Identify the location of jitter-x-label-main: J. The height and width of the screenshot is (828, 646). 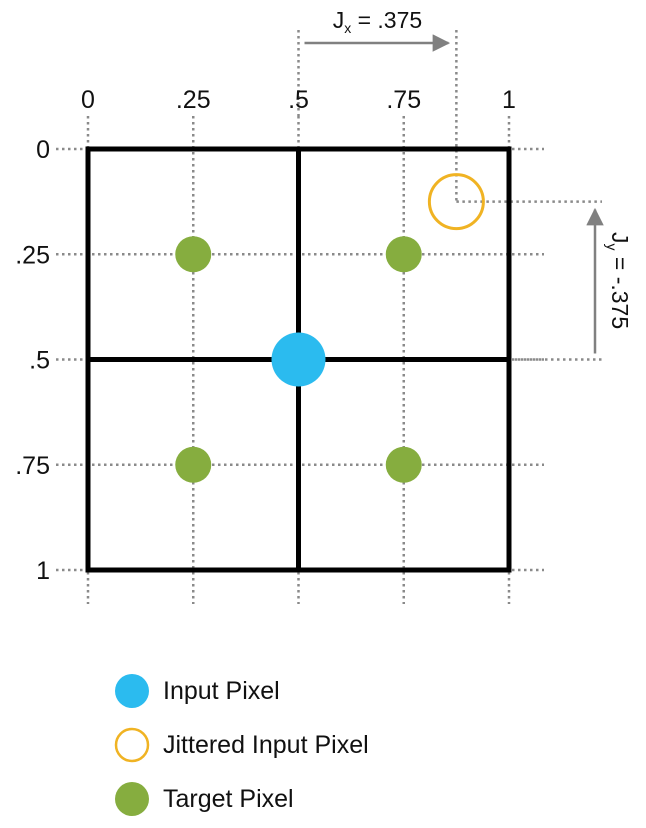
(339, 20).